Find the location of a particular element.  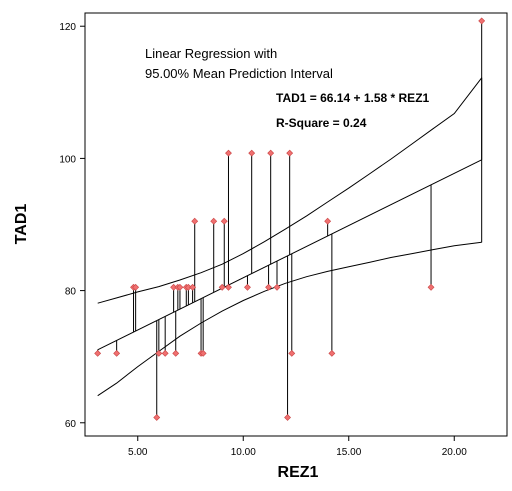

method-line-2: 95.00% Mean Prediction Interval is located at coordinates (239, 73).